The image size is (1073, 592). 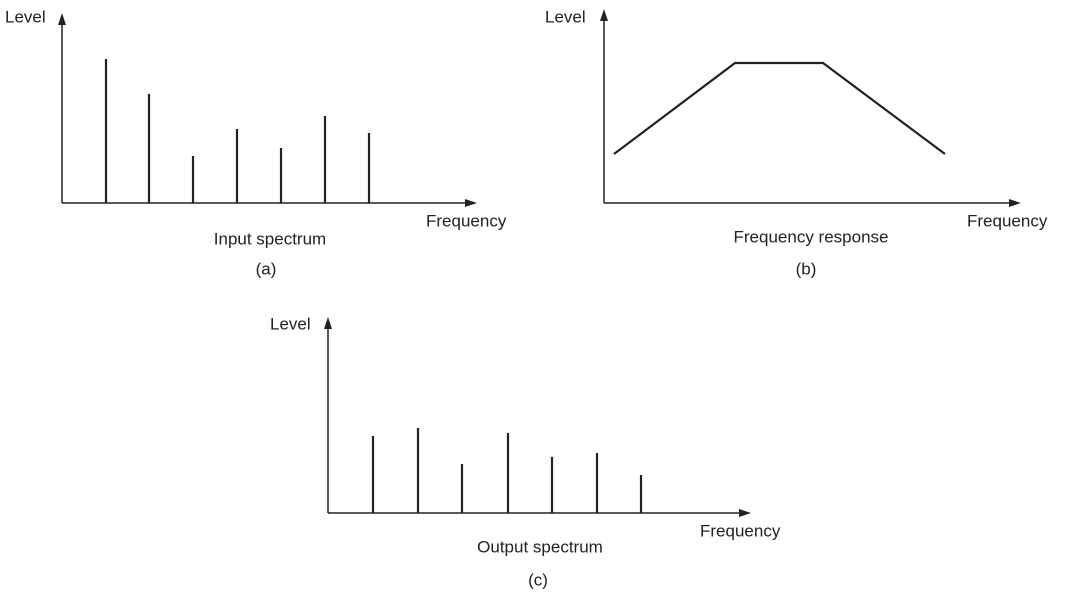 I want to click on panel-tag: (a), so click(x=266, y=268).